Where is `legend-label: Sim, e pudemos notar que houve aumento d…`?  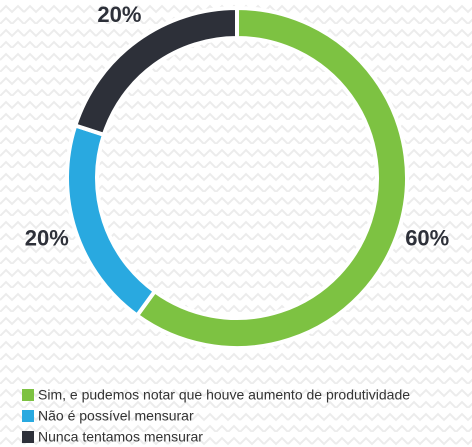
legend-label: Sim, e pudemos notar que houve aumento d… is located at coordinates (224, 395).